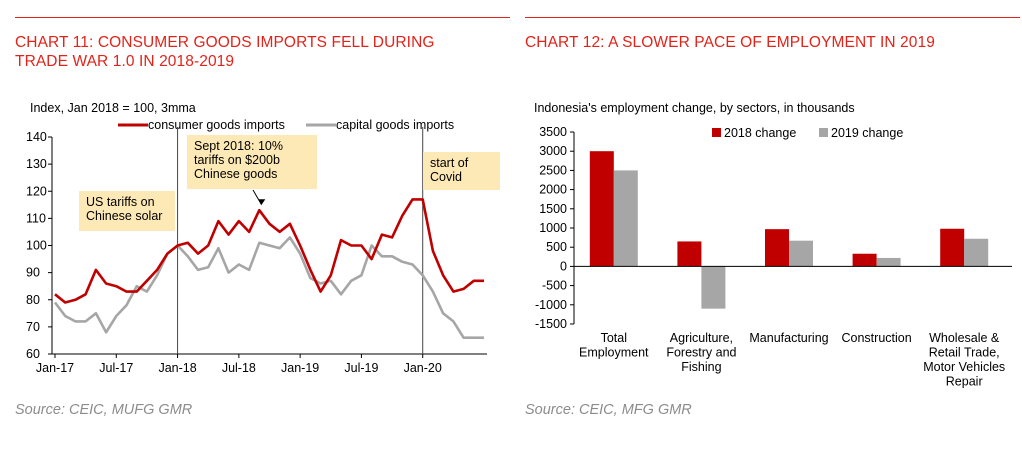 The image size is (1022, 454). Describe the element at coordinates (120, 202) in the screenshot. I see `annotation-line: US tariffs on` at that location.